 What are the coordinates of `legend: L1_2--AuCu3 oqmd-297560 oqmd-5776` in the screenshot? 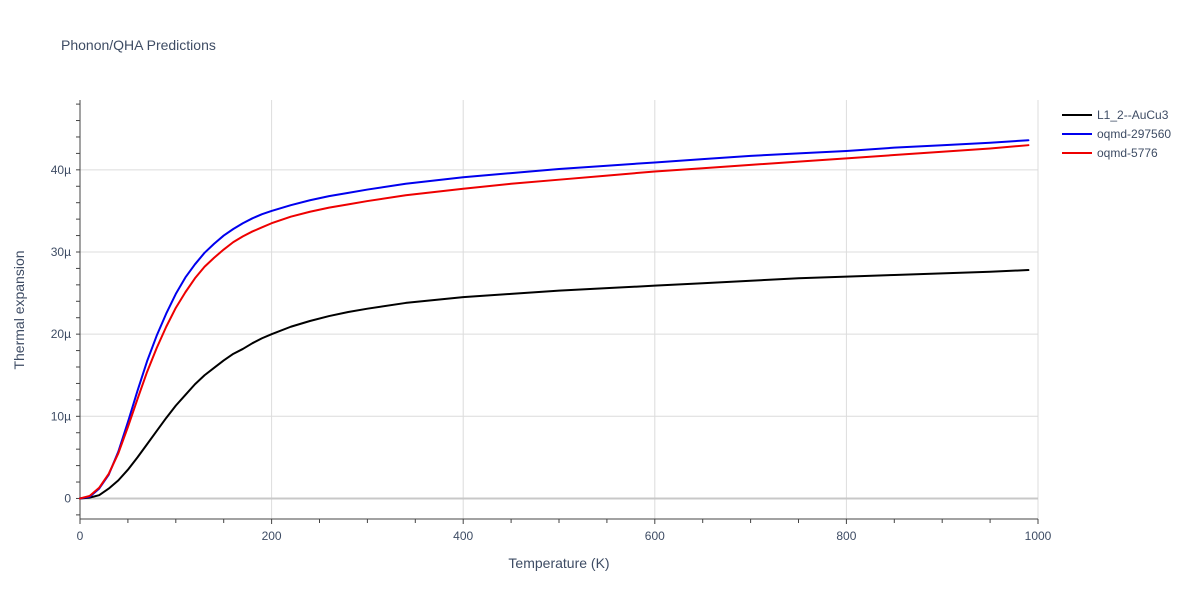 It's located at (1116, 134).